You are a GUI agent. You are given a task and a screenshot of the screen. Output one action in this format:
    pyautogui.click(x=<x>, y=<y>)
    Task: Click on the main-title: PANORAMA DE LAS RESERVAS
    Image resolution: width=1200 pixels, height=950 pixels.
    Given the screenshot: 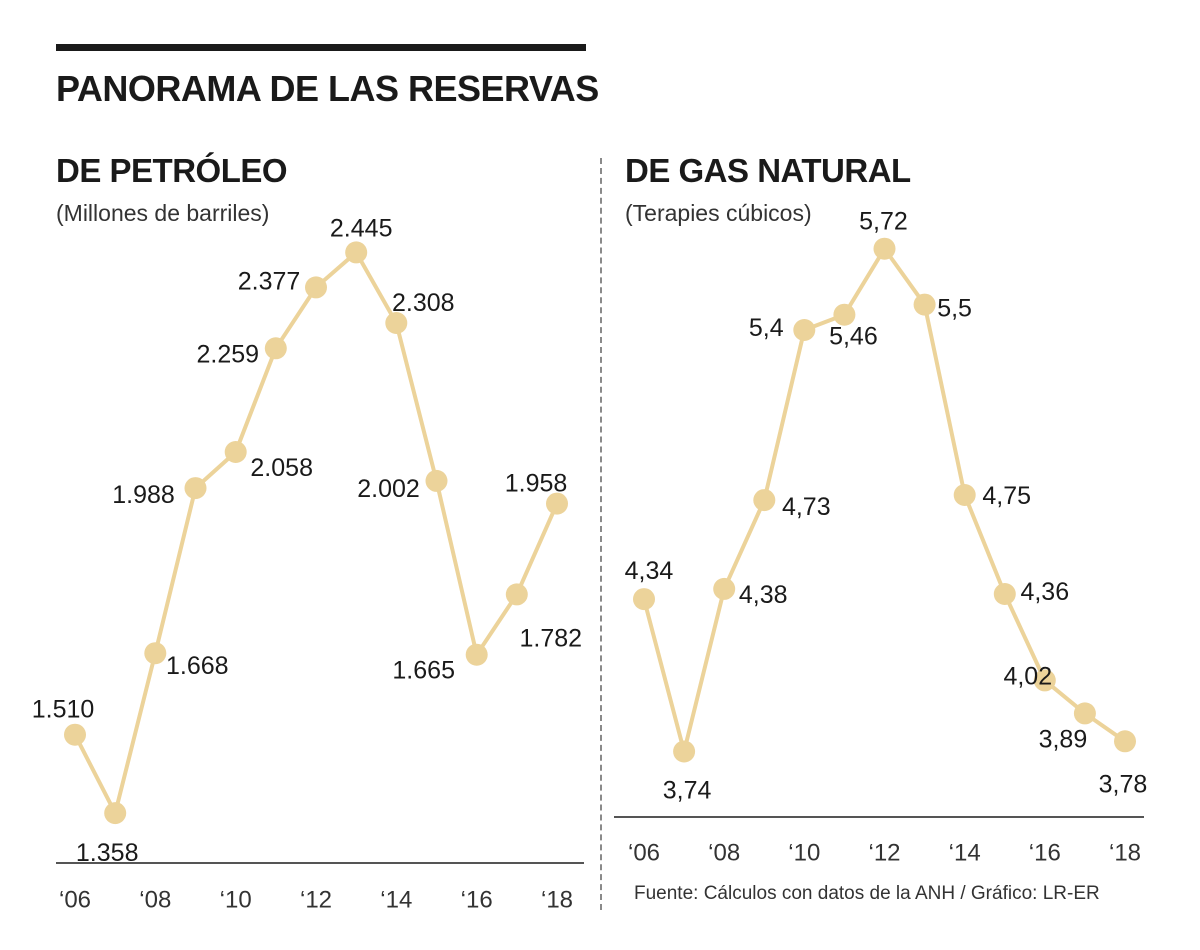 What is the action you would take?
    pyautogui.click(x=327, y=88)
    